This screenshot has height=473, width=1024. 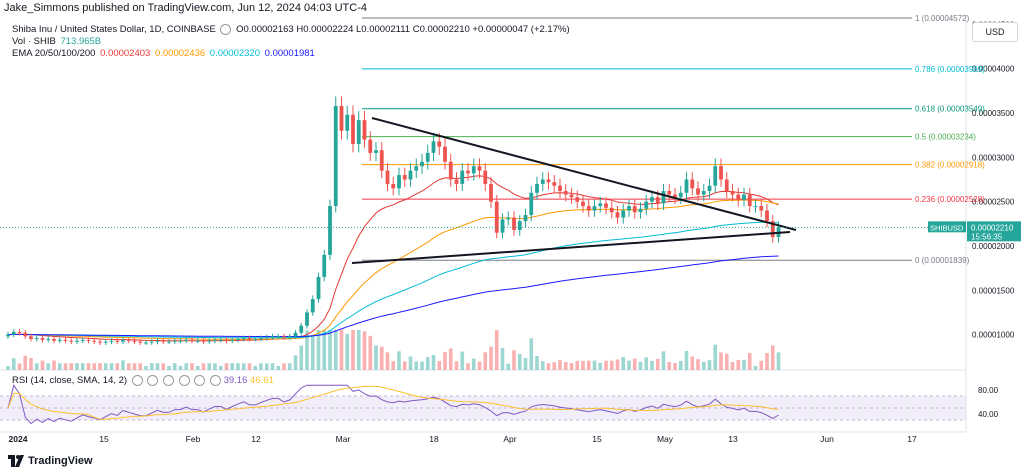 What do you see at coordinates (184, 380) in the screenshot?
I see `remove-icon` at bounding box center [184, 380].